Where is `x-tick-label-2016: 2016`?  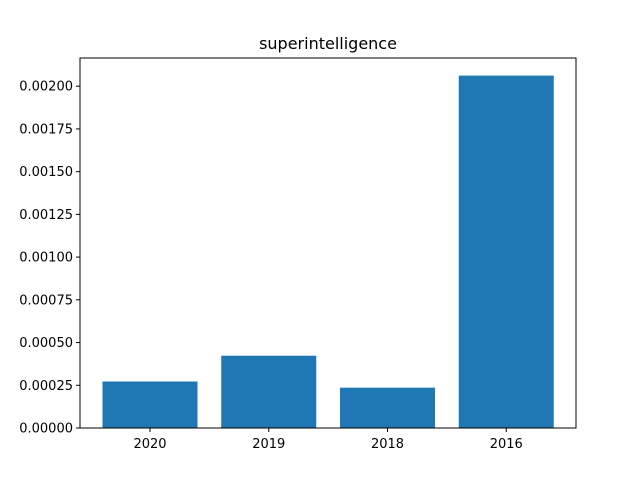
x-tick-label-2016: 2016 is located at coordinates (506, 444).